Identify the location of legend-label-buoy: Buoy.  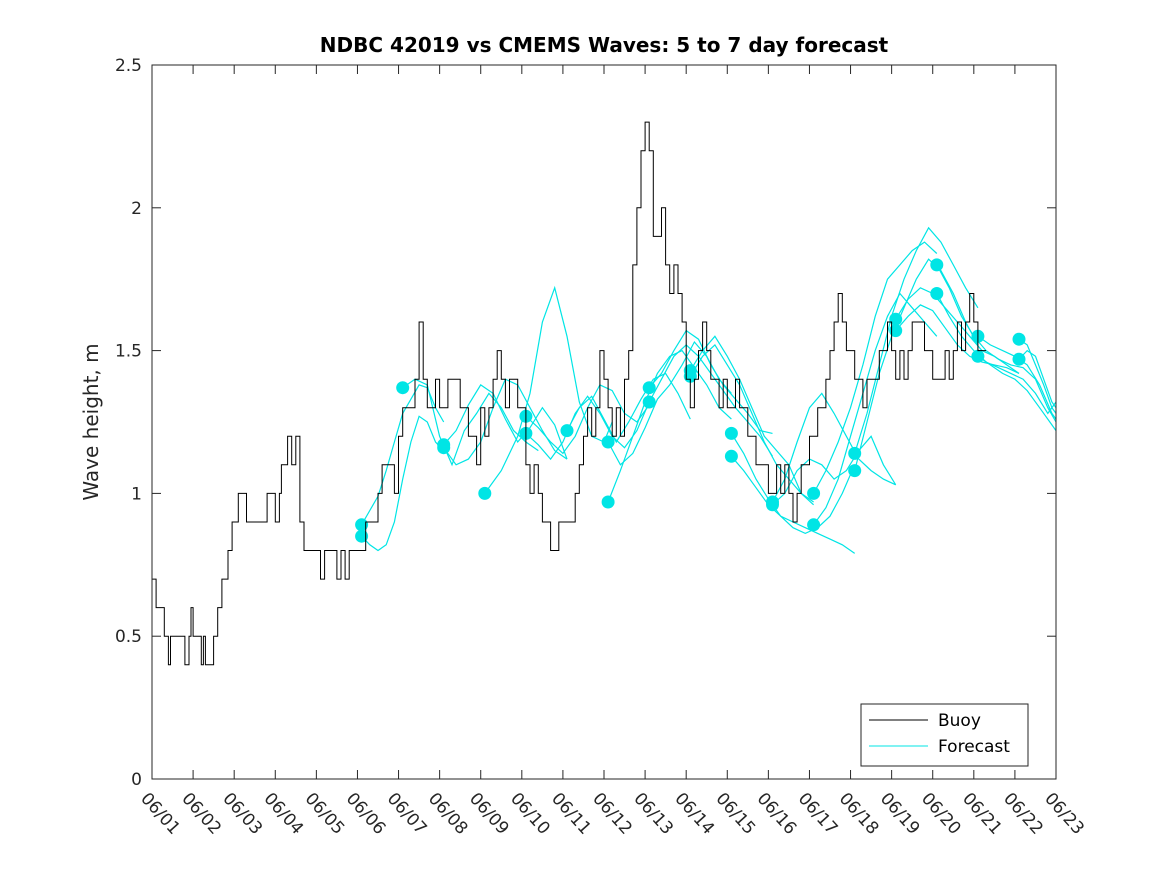
(959, 721).